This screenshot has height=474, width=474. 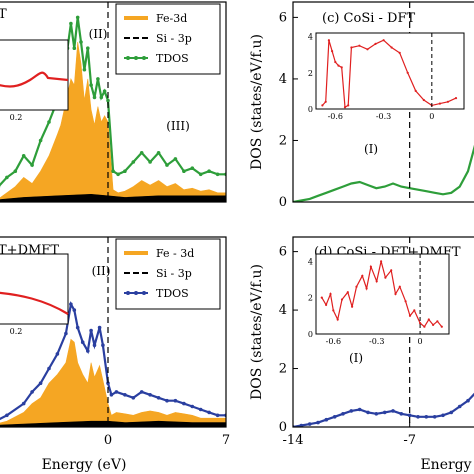 What do you see at coordinates (108, 440) in the screenshot?
I see `x-tick-label: 0` at bounding box center [108, 440].